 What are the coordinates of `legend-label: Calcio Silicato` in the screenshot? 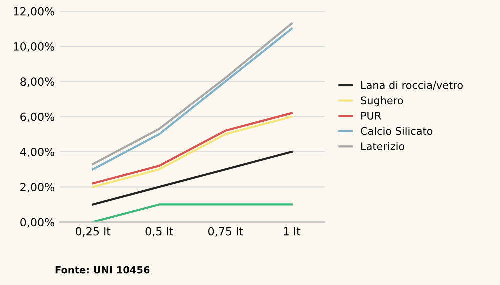 It's located at (397, 131).